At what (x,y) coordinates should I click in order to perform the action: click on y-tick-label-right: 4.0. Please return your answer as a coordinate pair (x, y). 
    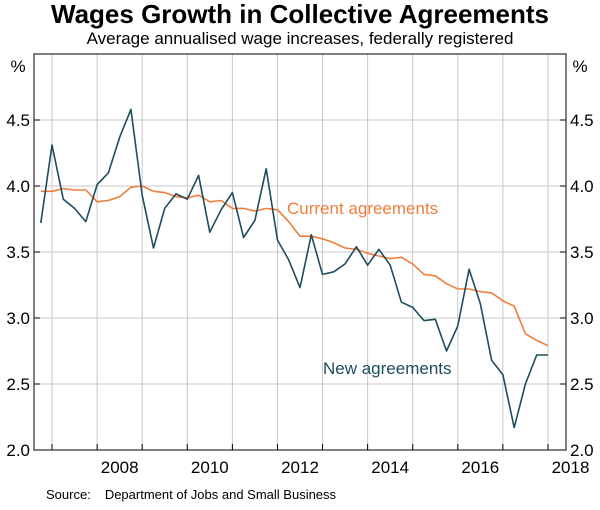
    Looking at the image, I should click on (582, 186).